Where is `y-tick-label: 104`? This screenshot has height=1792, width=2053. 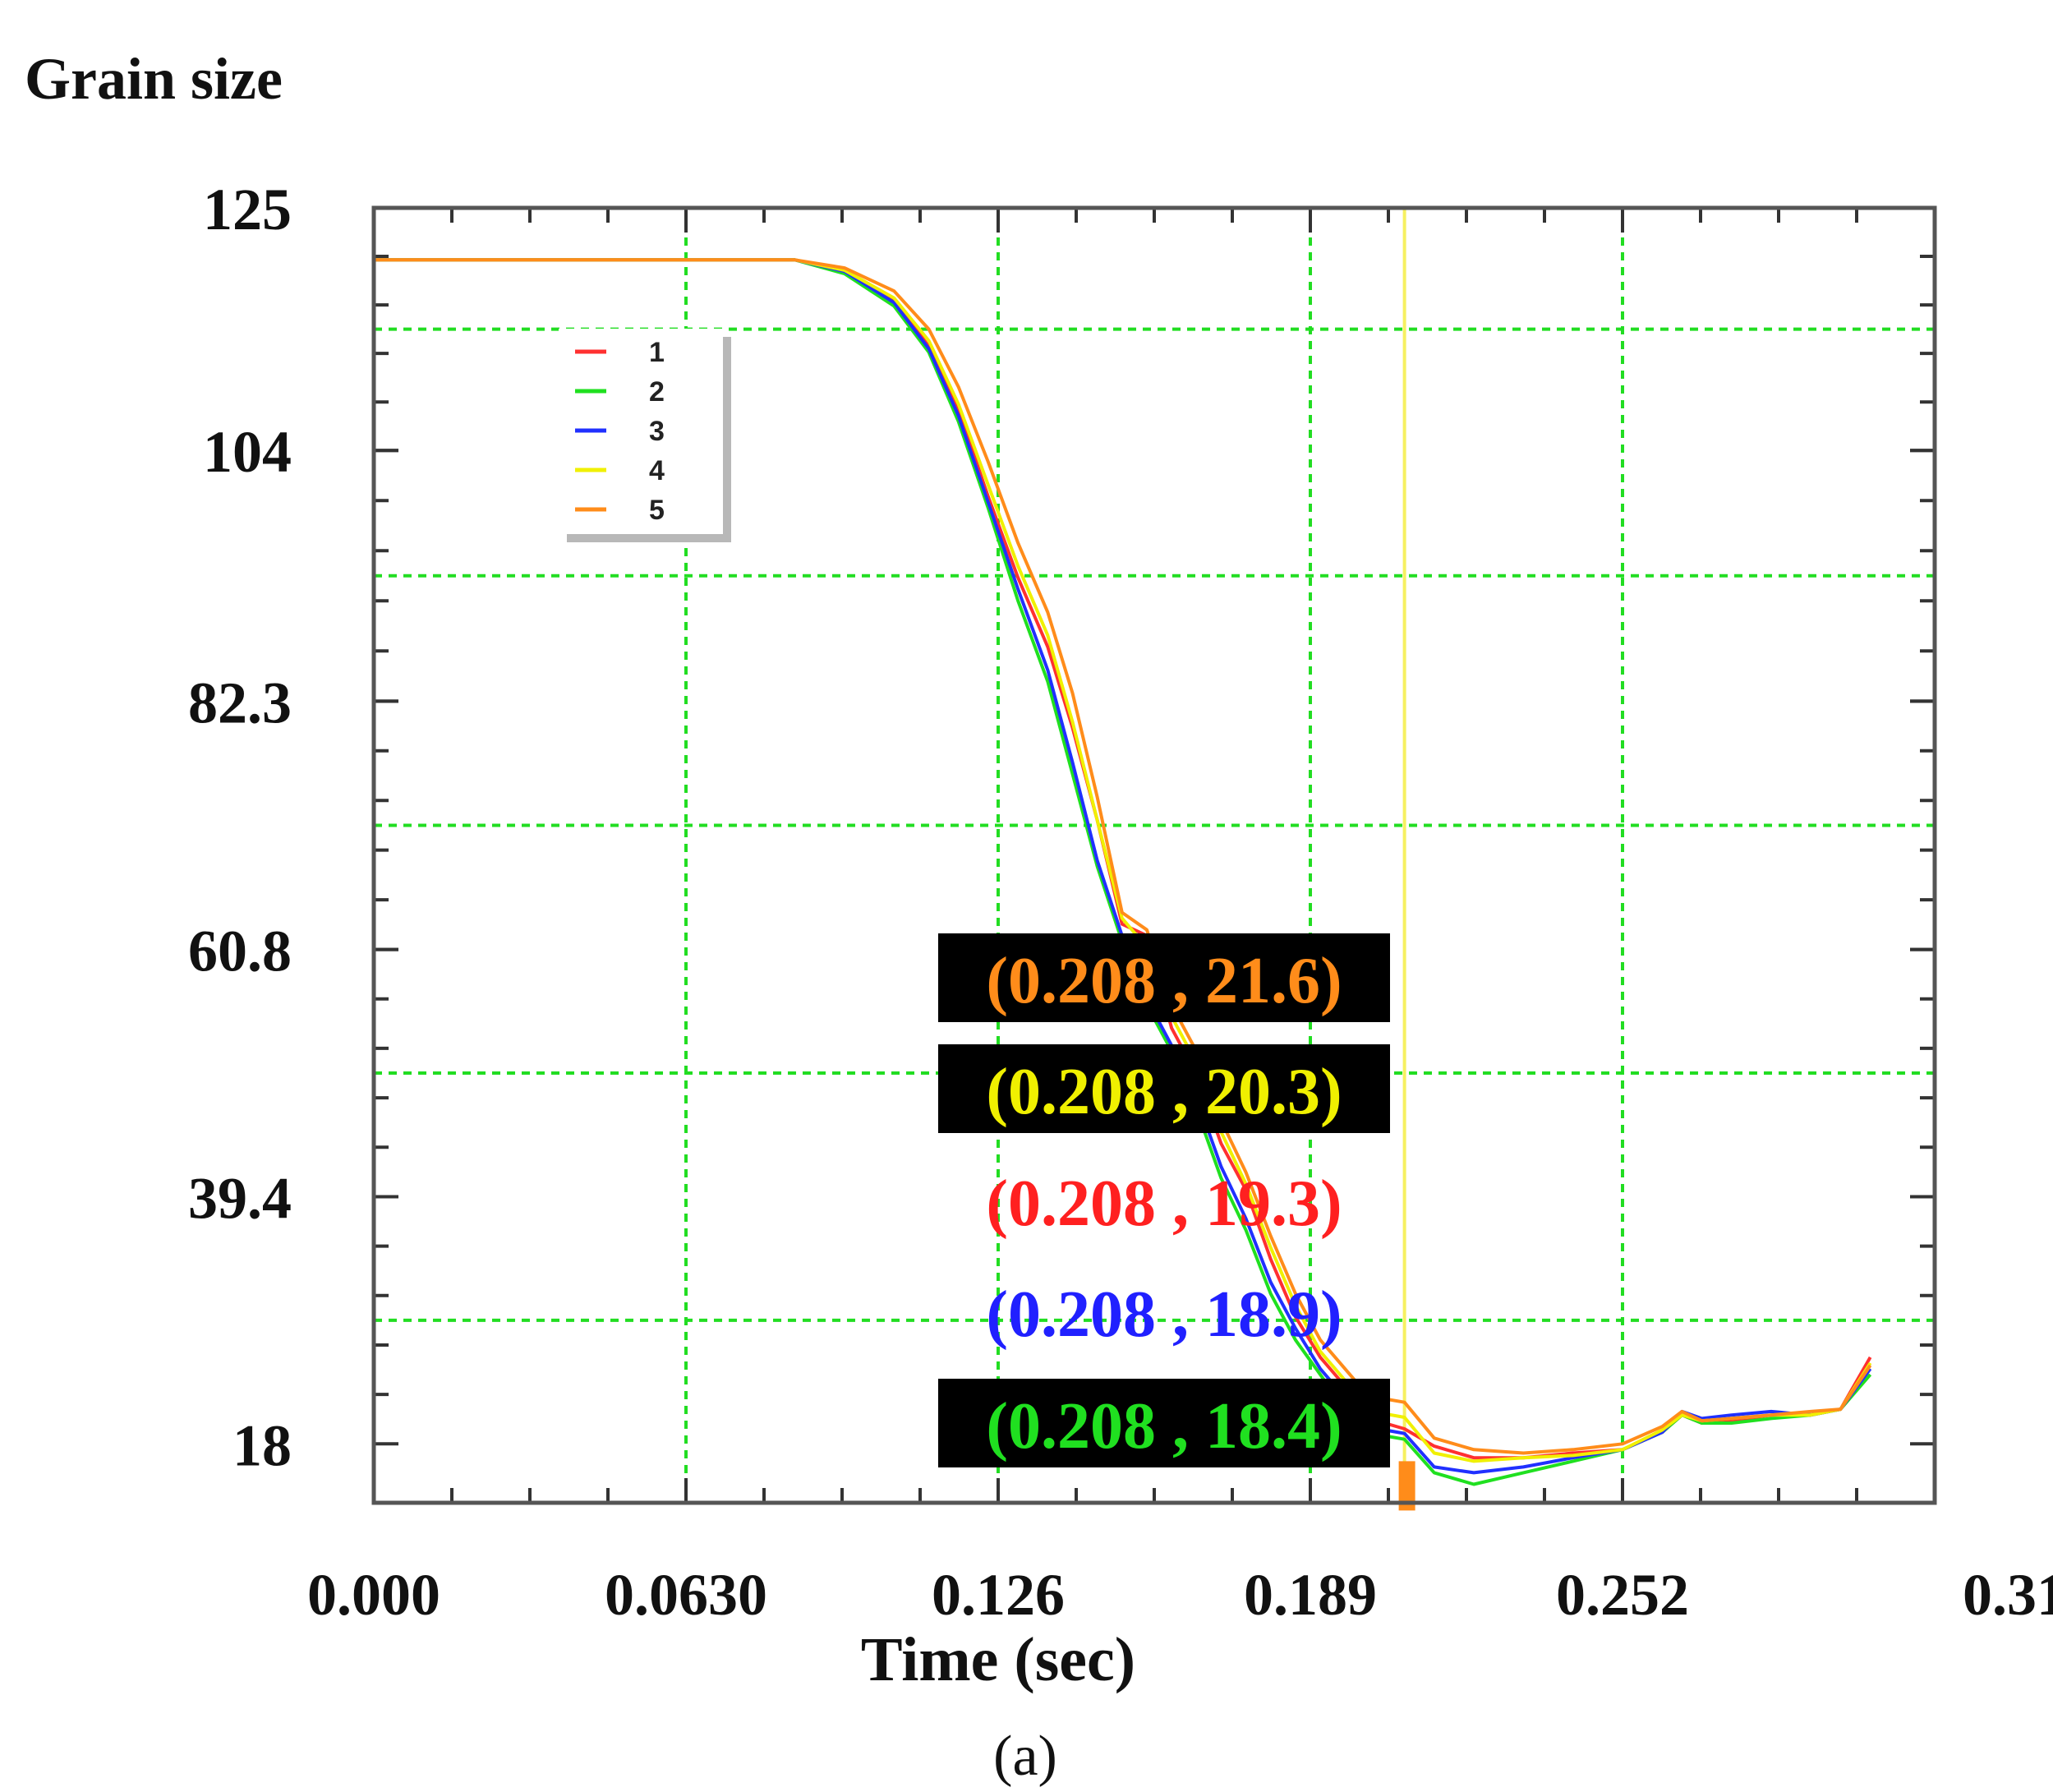
y-tick-label: 104 is located at coordinates (247, 452).